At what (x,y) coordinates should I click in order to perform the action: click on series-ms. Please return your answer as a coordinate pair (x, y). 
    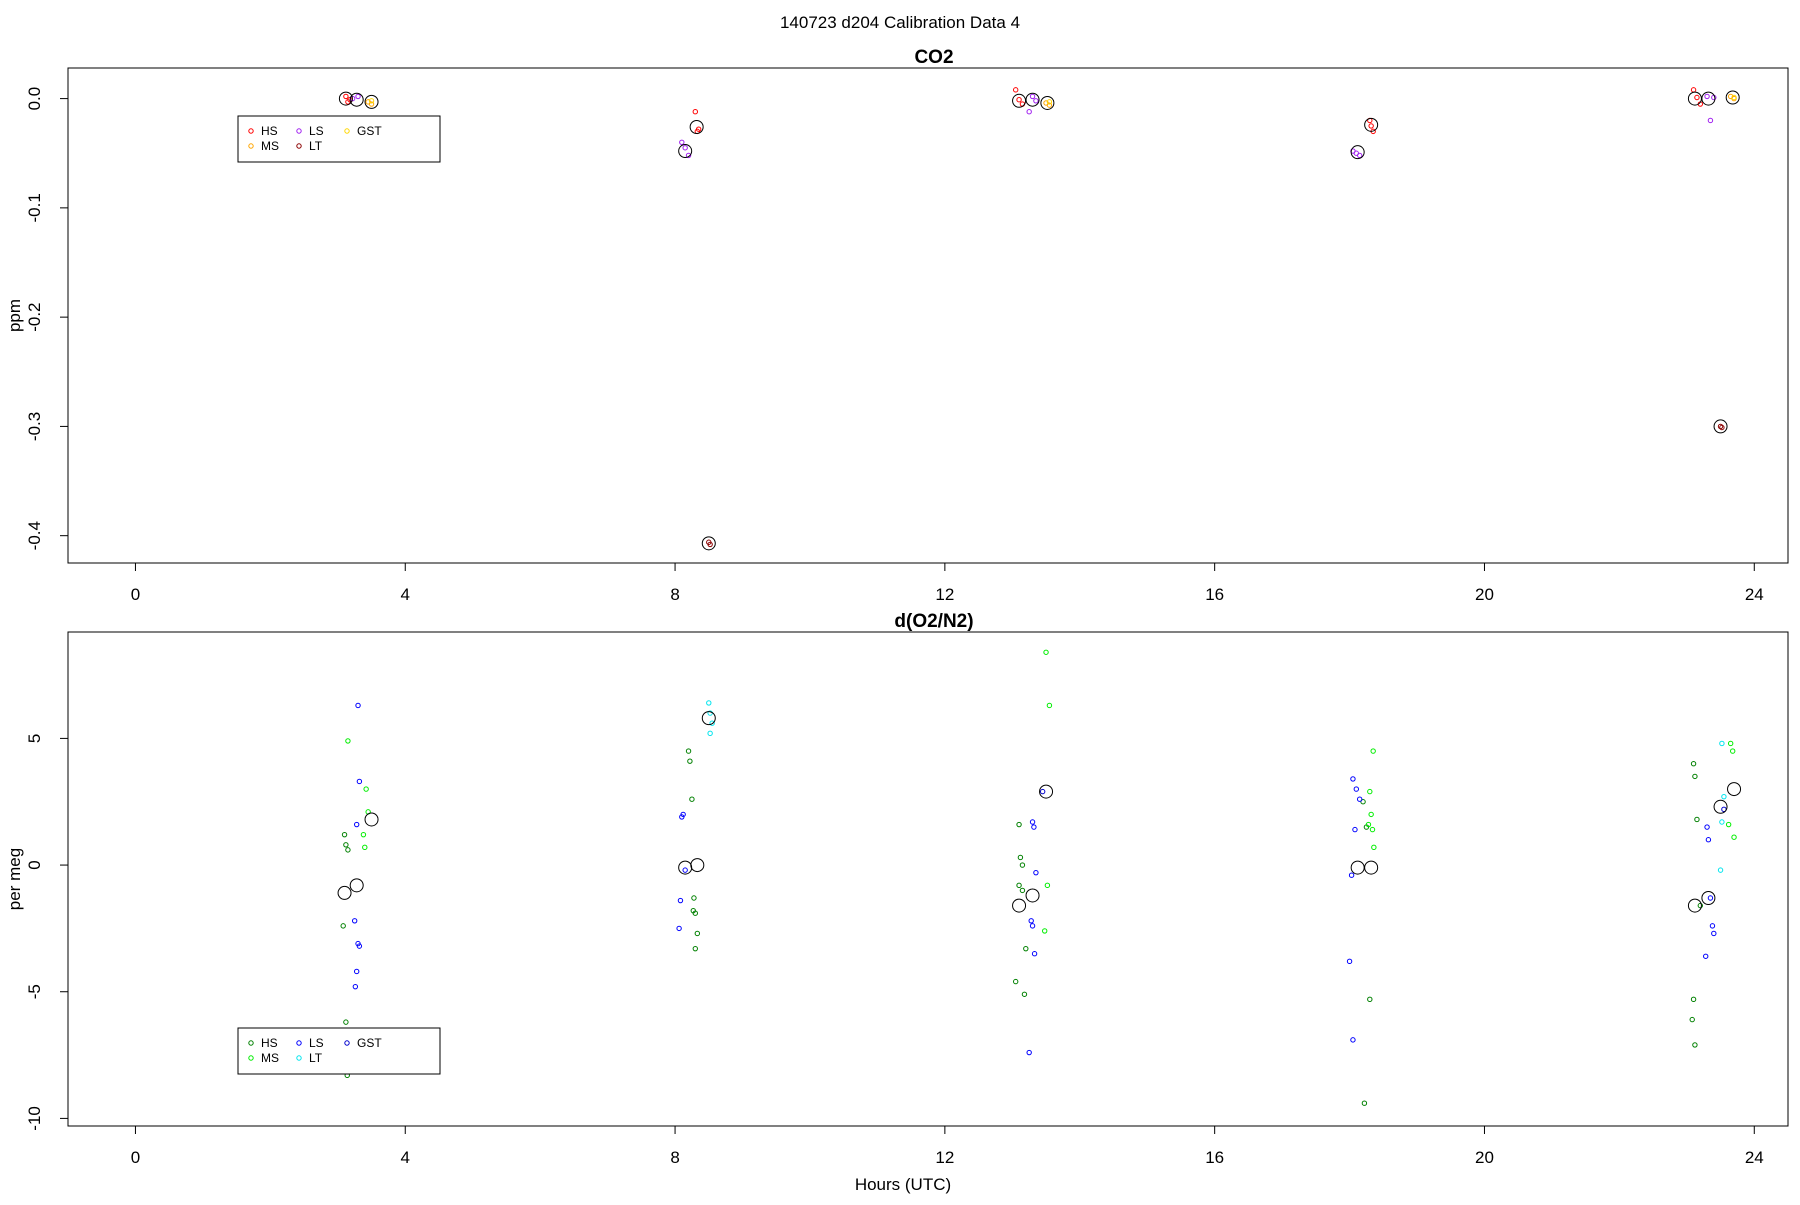
    Looking at the image, I should click on (1051, 100).